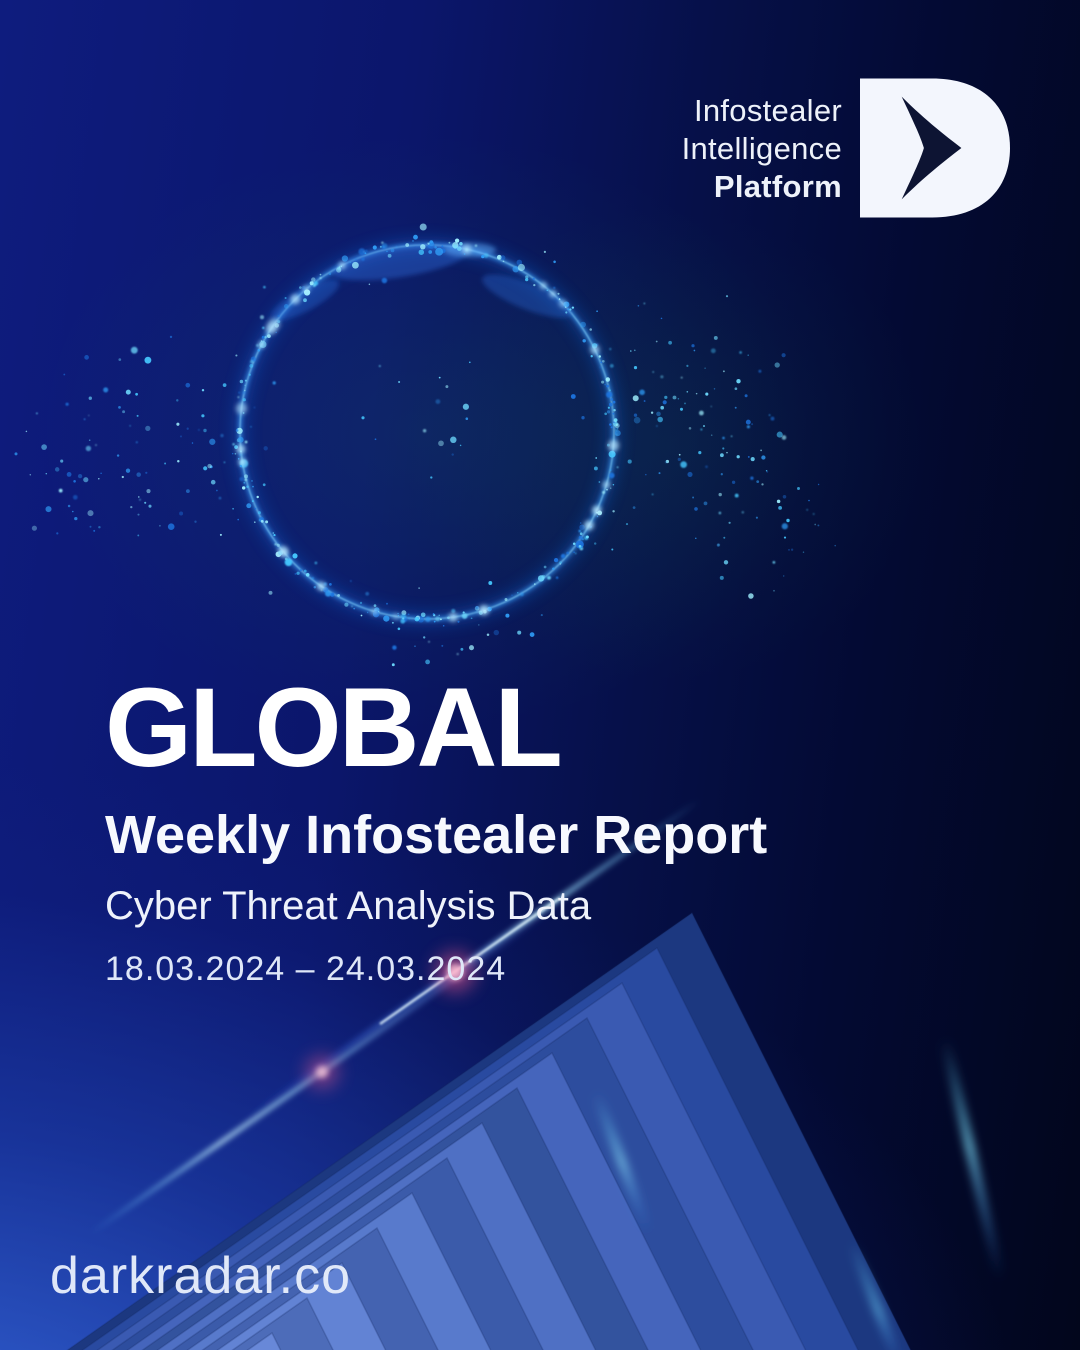 The width and height of the screenshot is (1080, 1350). I want to click on brand-line-1: Infostealer, so click(767, 110).